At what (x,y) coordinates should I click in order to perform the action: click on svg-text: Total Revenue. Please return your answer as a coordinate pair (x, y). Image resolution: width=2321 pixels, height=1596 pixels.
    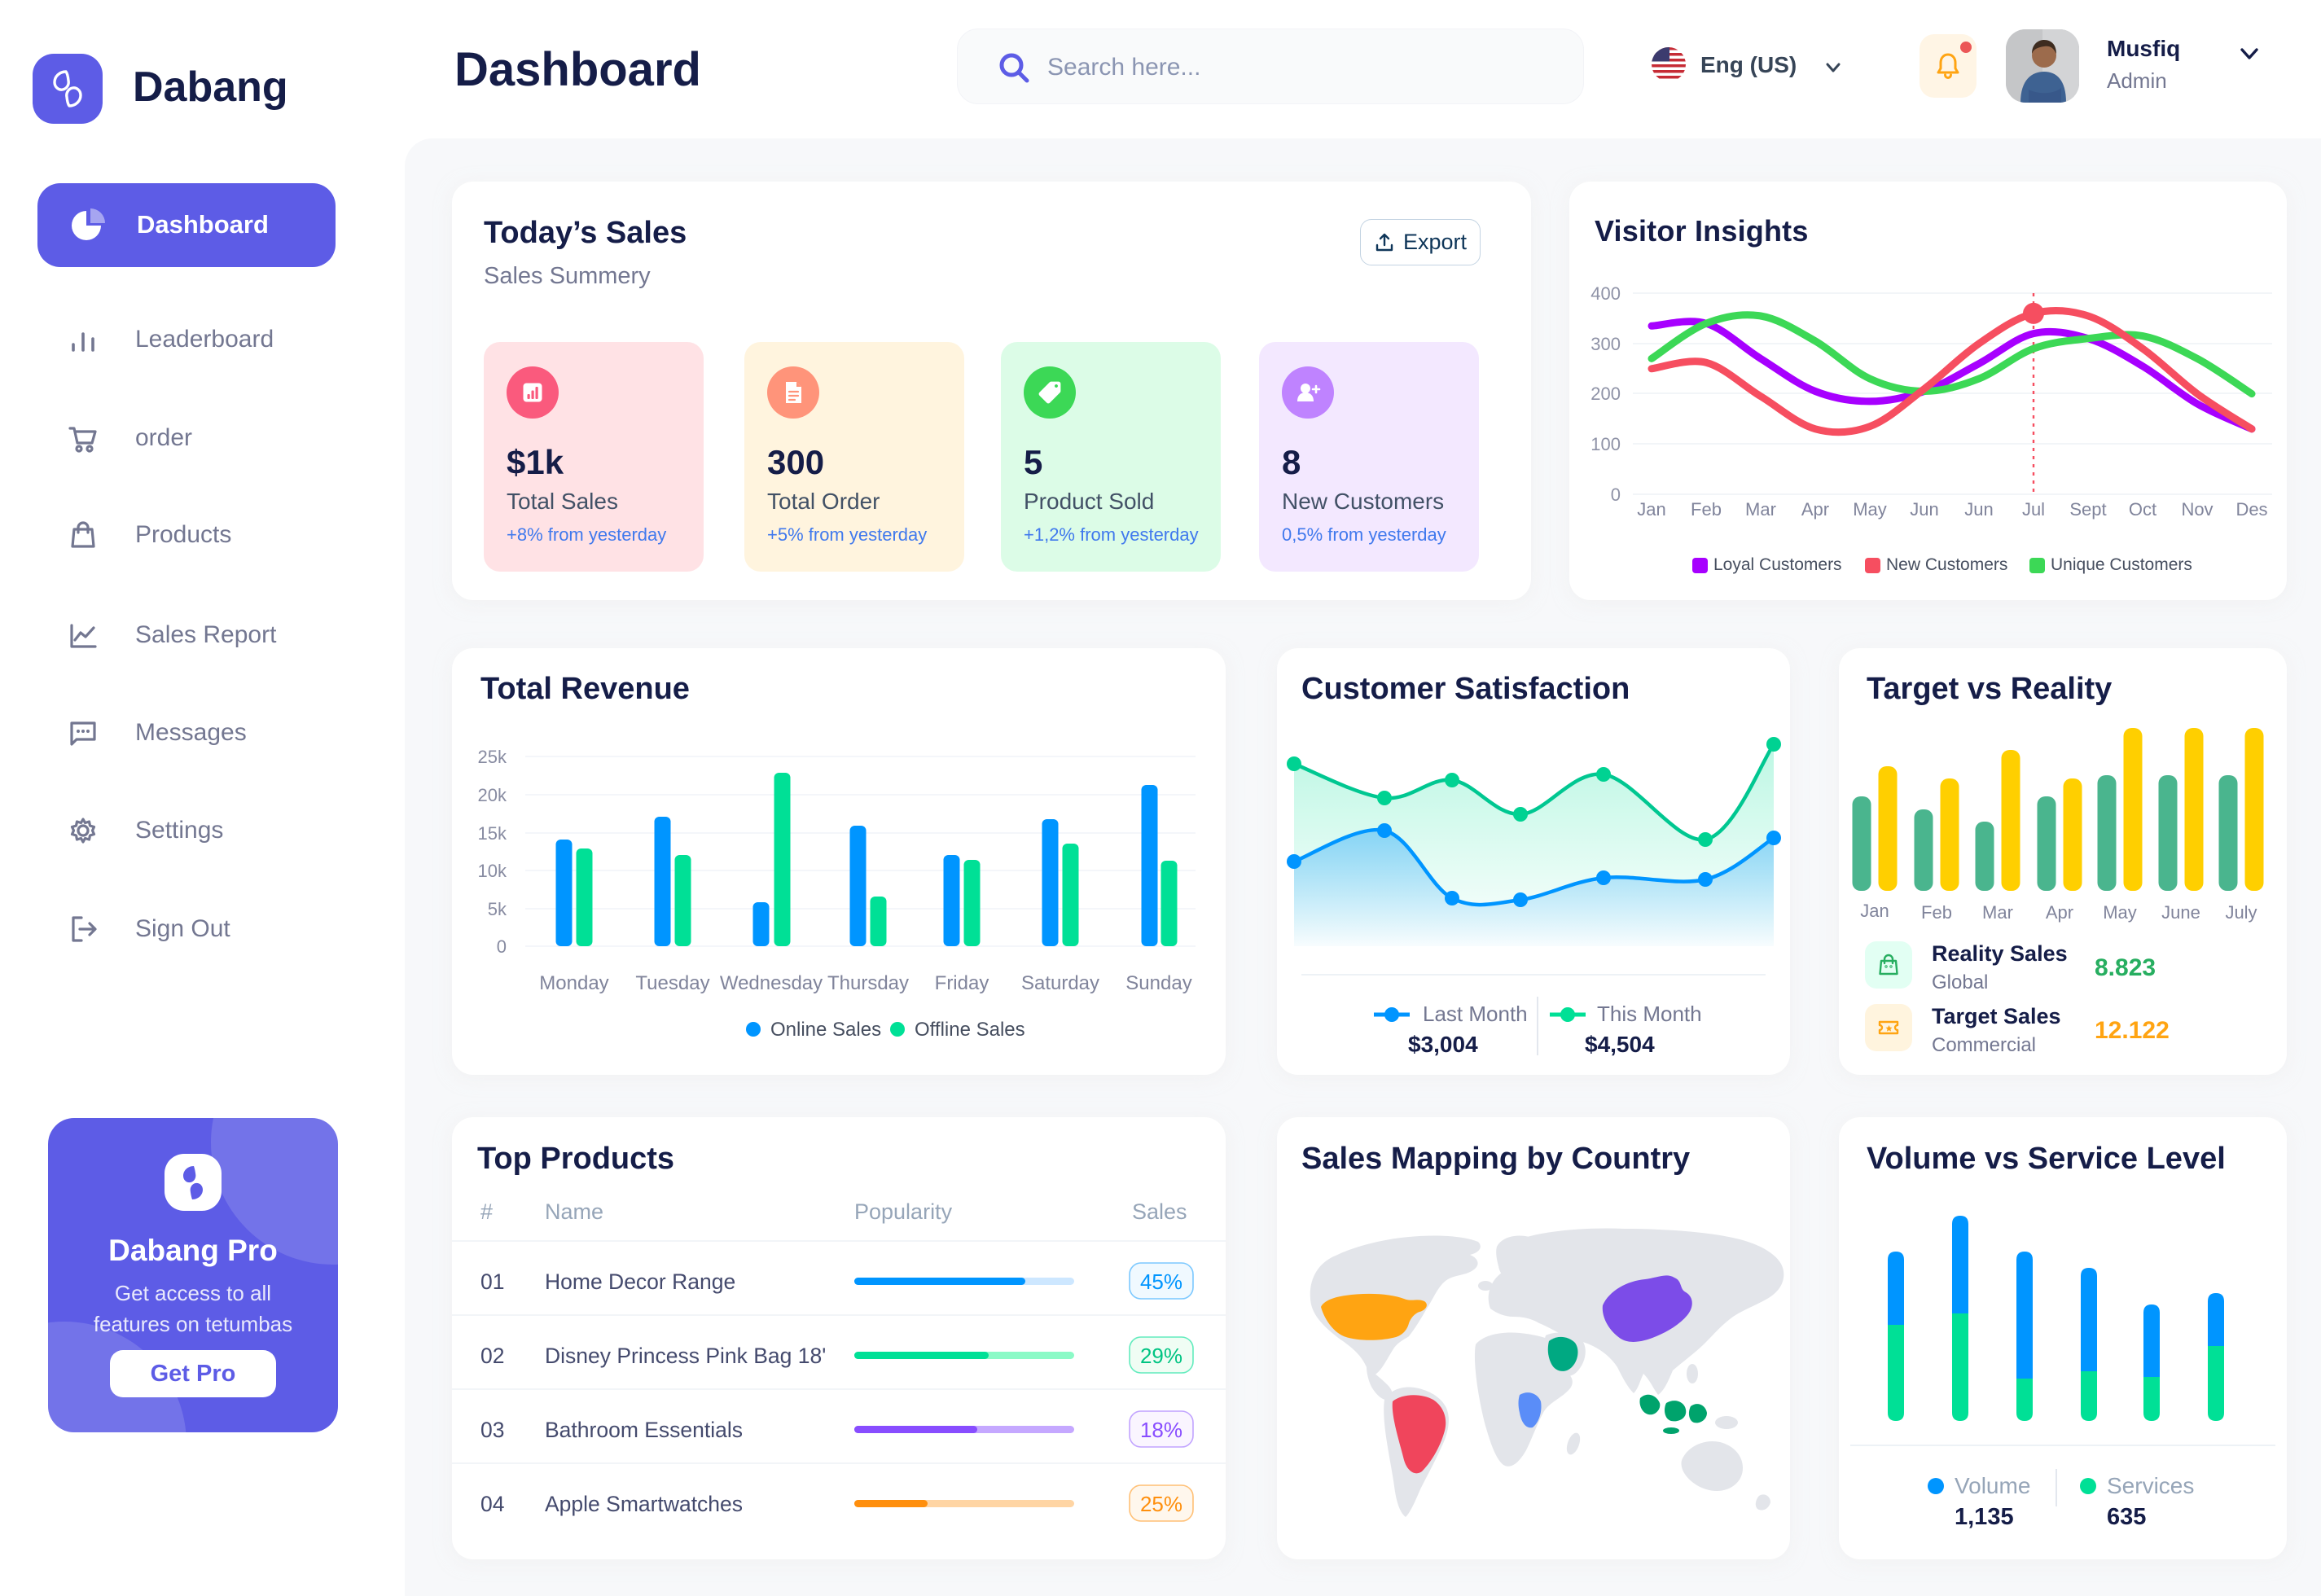
    Looking at the image, I should click on (585, 689).